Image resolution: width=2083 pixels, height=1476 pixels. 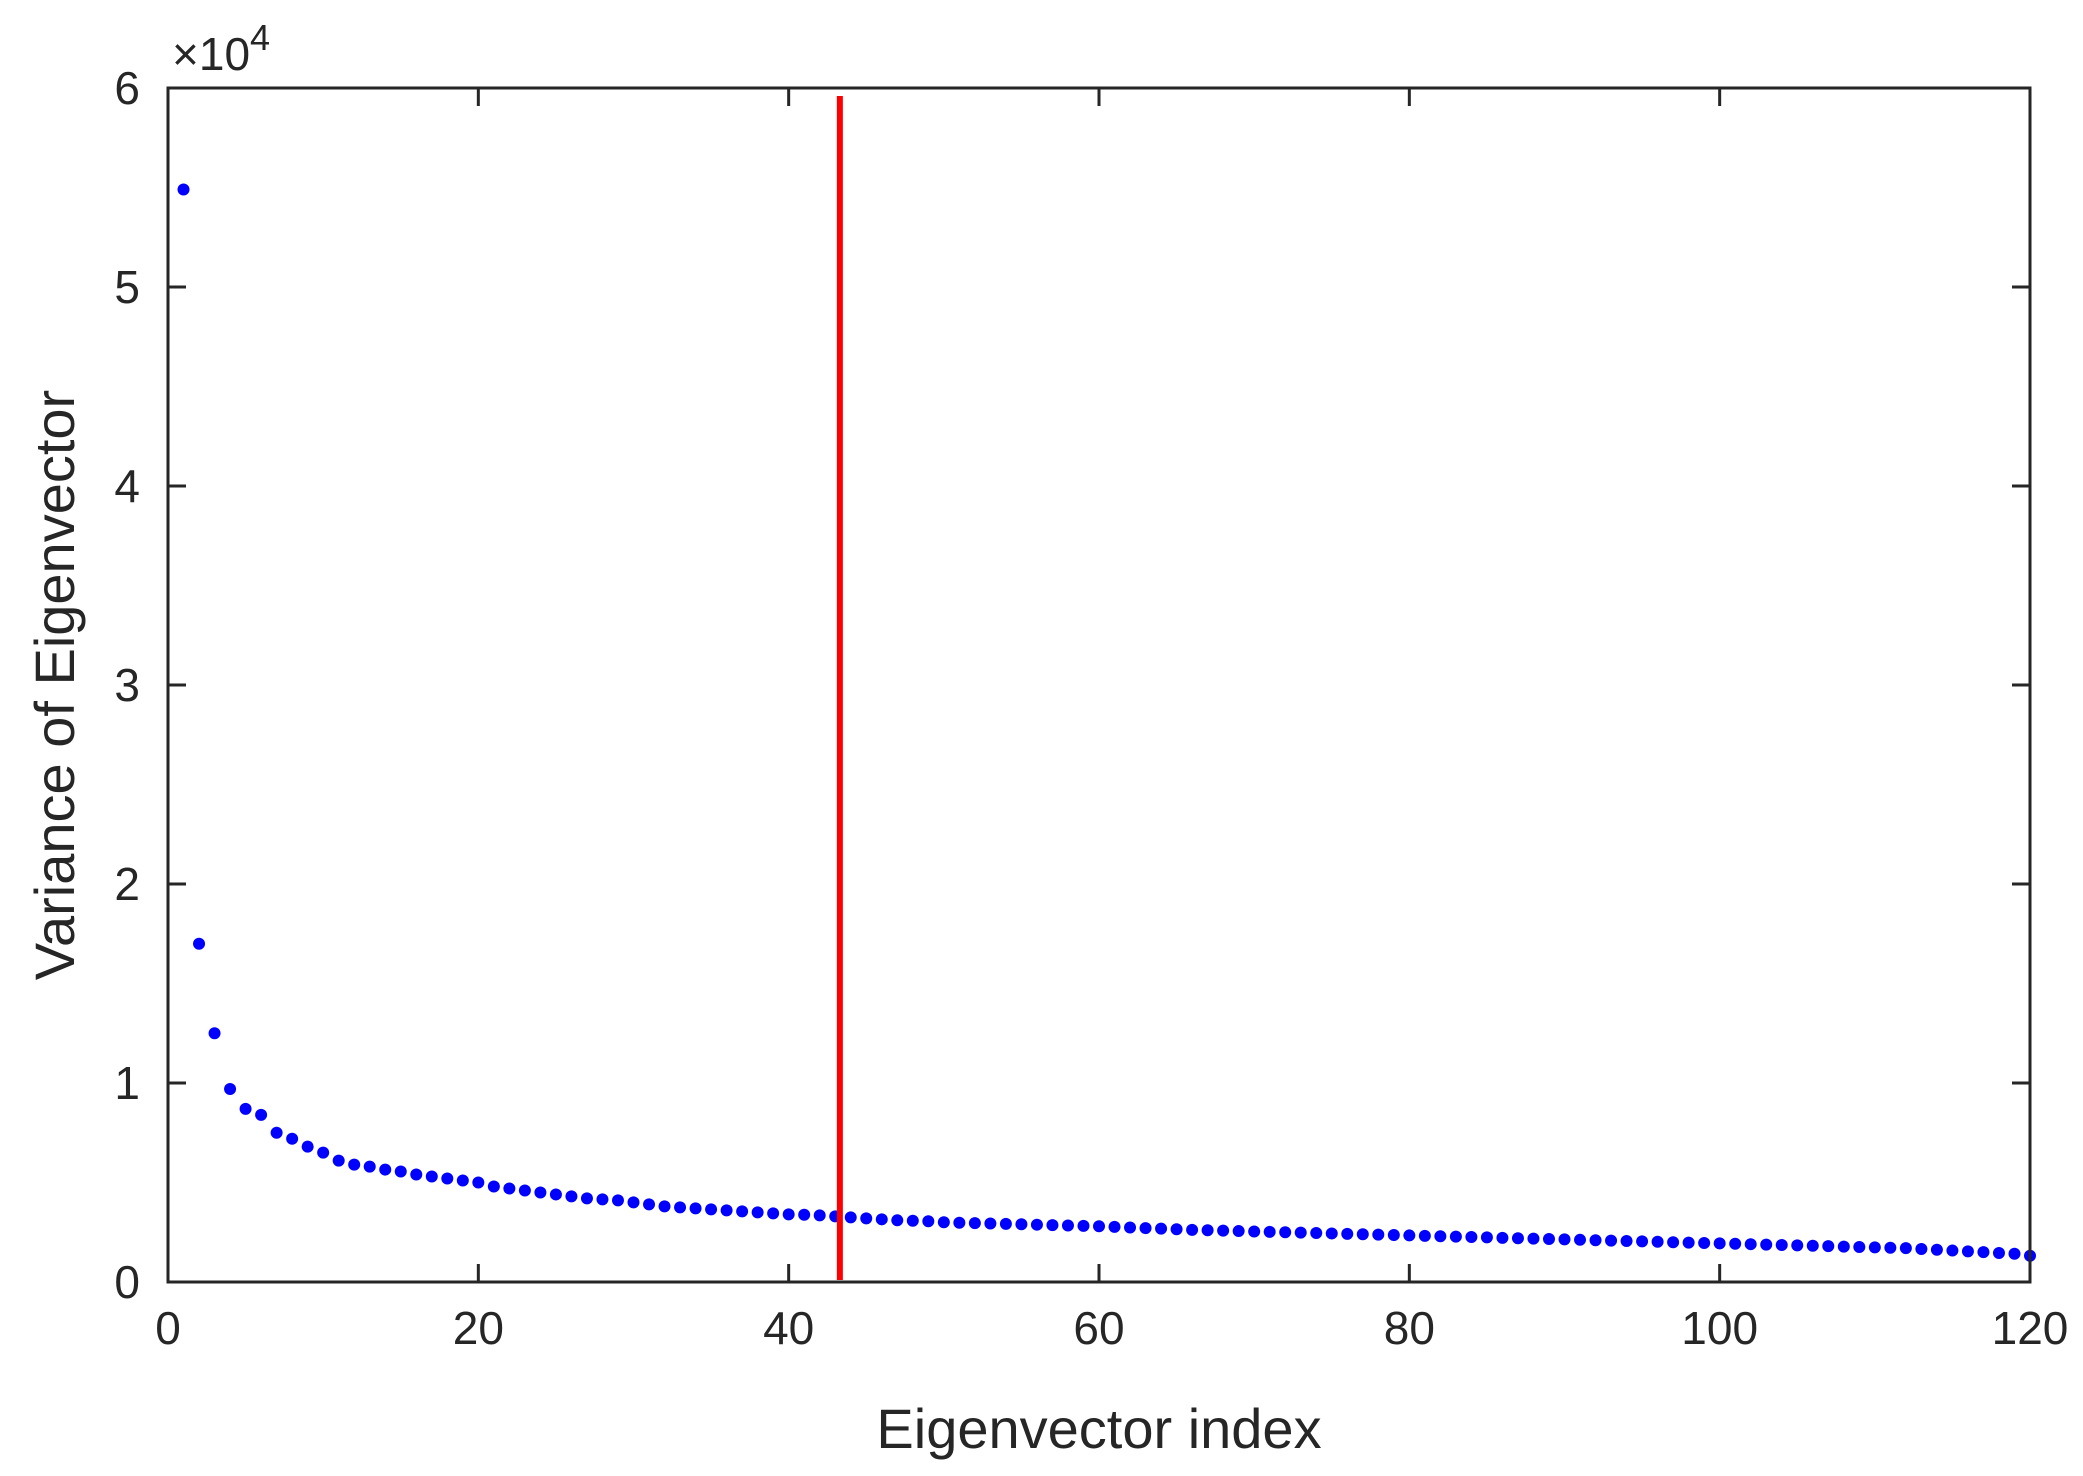 I want to click on y-tick-label: 2, so click(x=127, y=884).